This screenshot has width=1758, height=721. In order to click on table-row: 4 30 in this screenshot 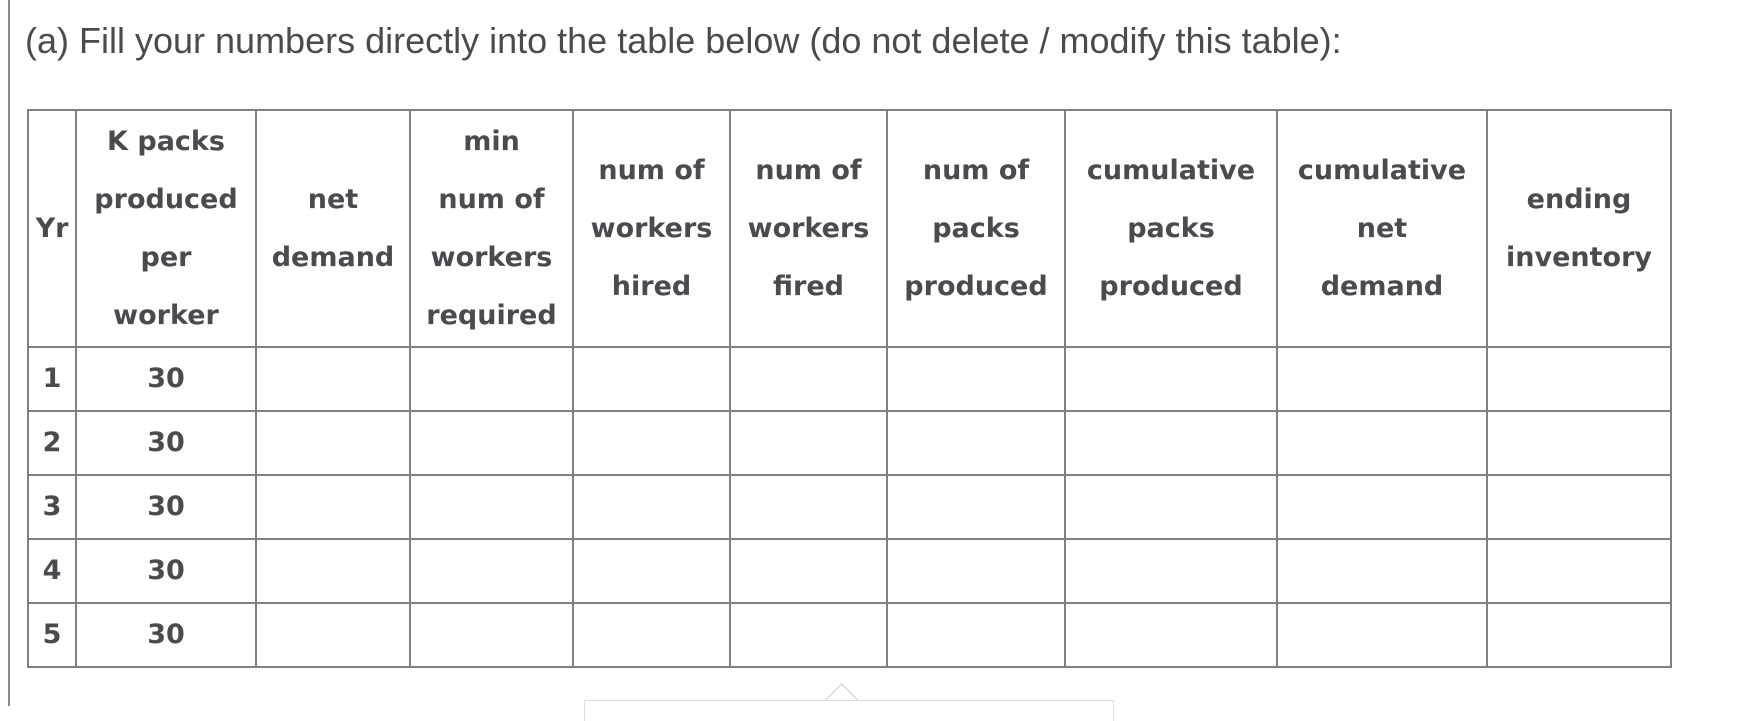, I will do `click(849, 571)`.